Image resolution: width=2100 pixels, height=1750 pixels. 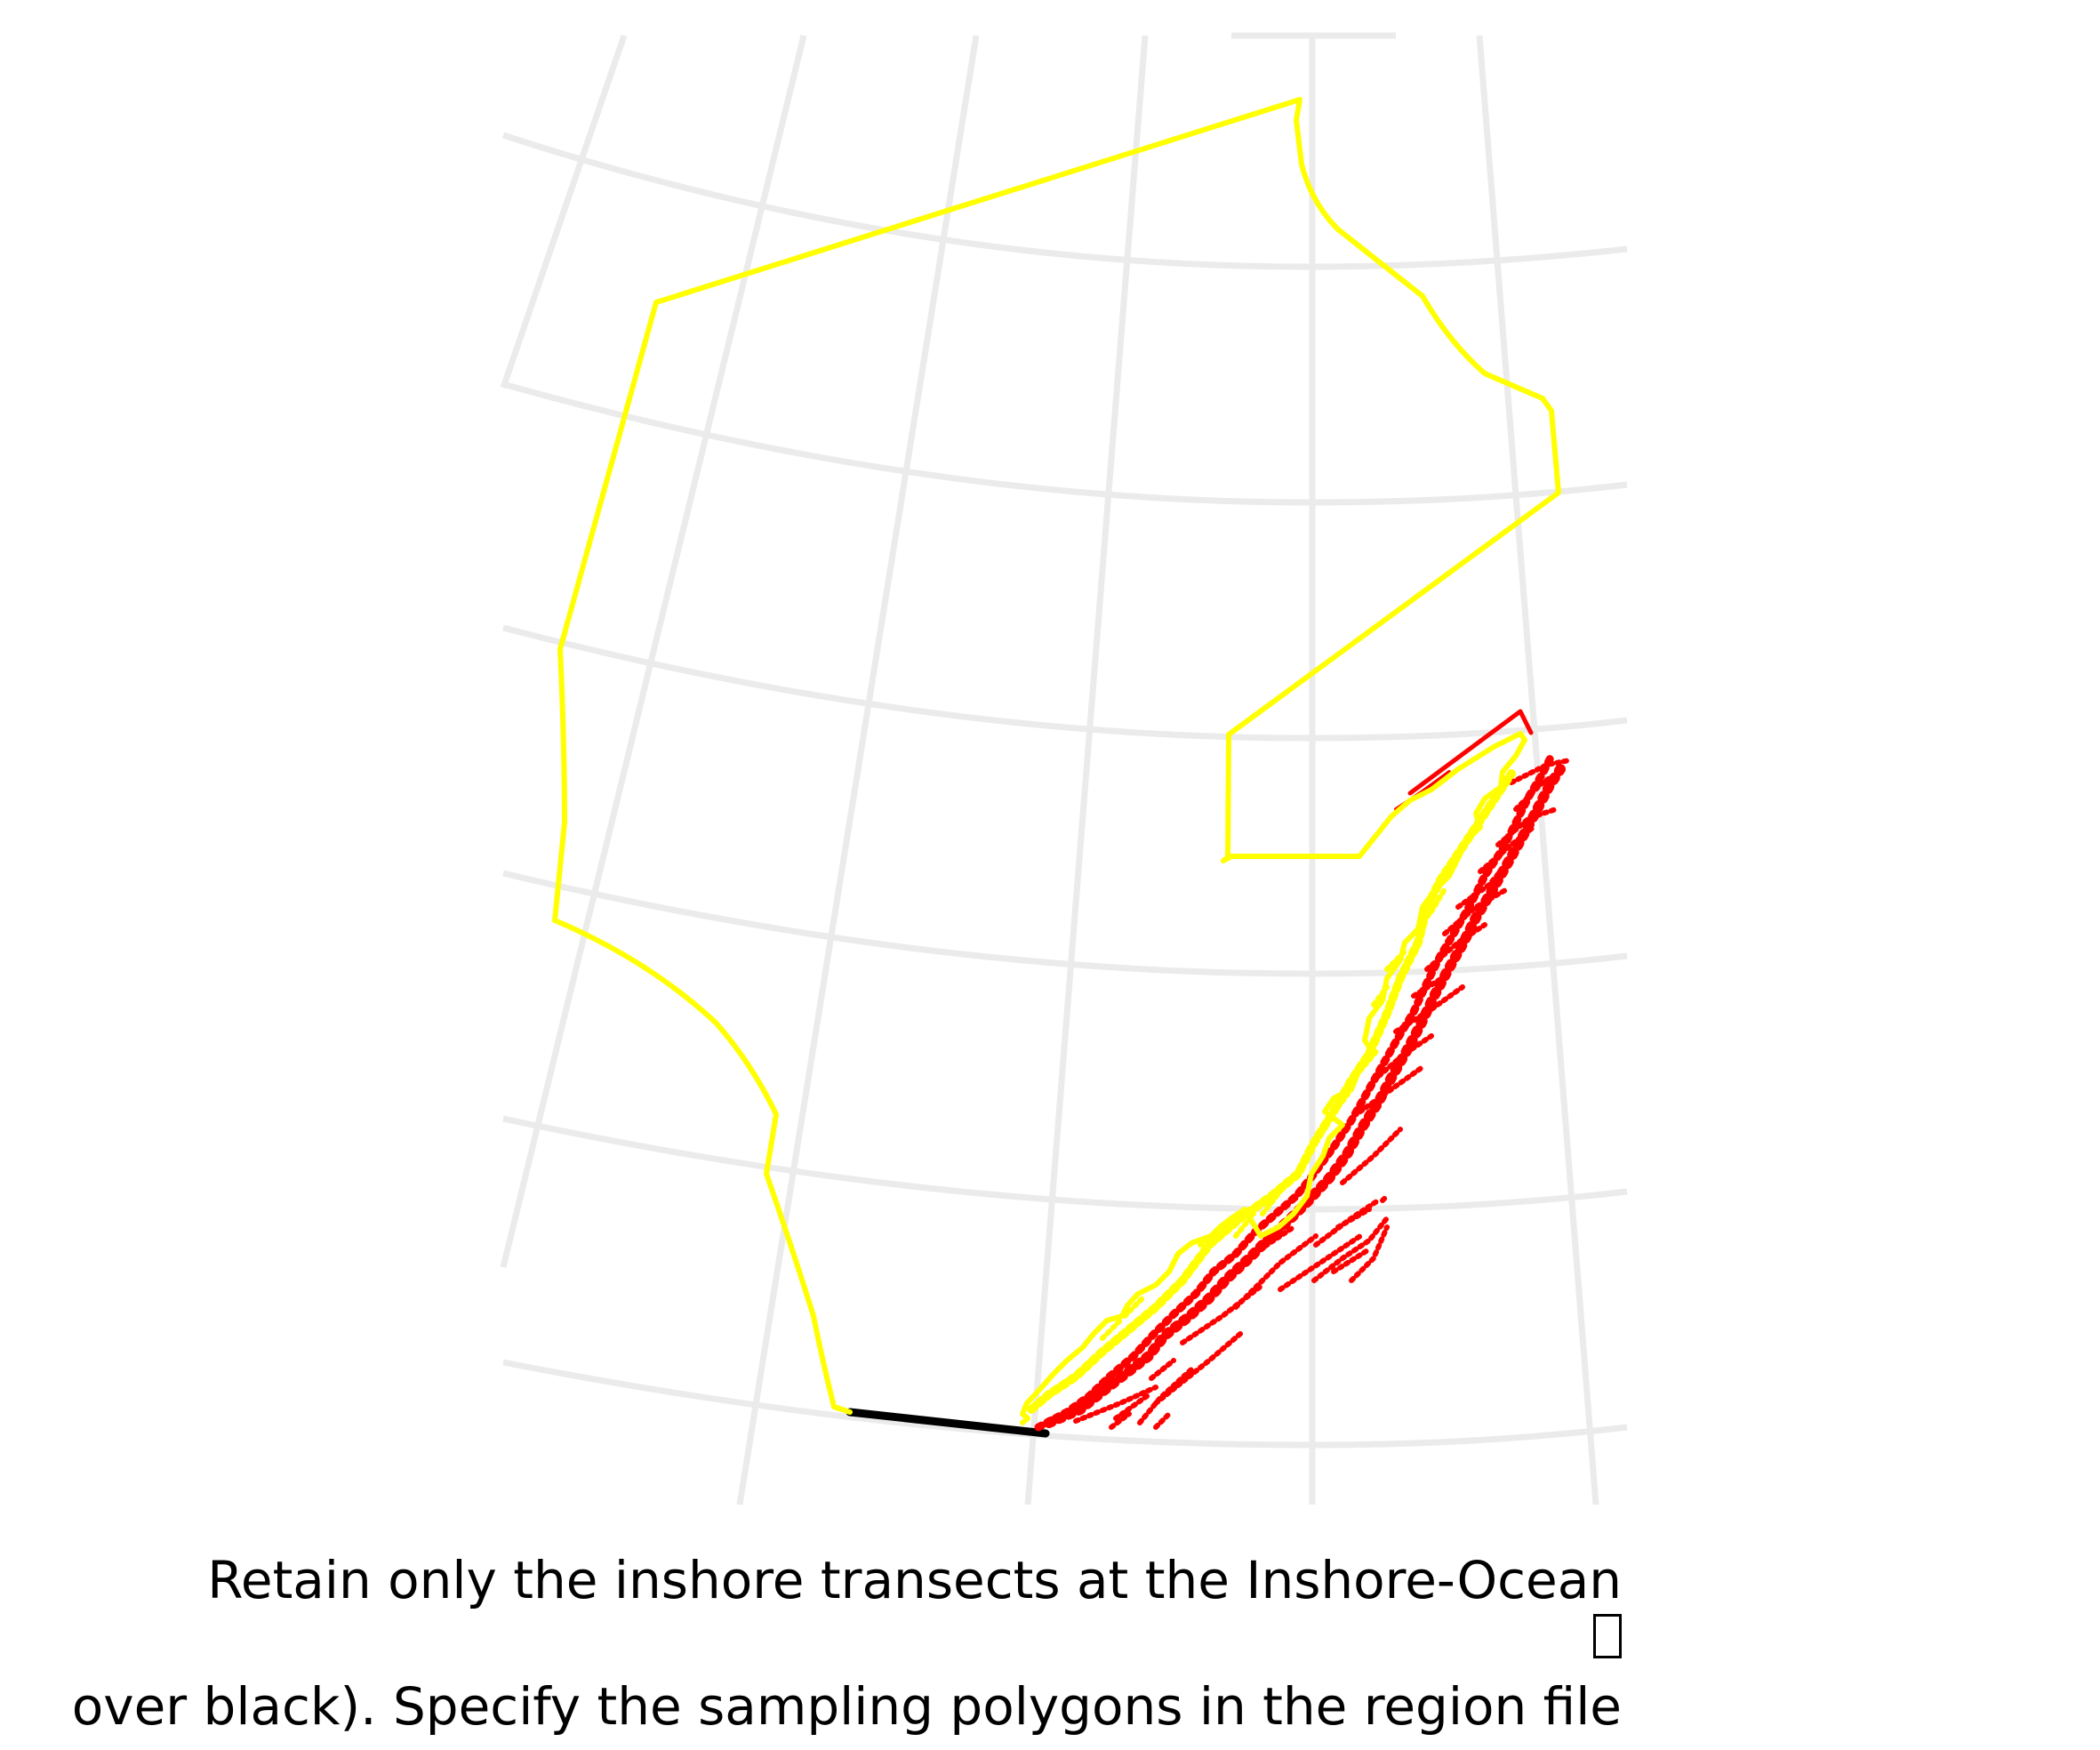 What do you see at coordinates (1271, 1091) in the screenshot?
I see `sampling-polygon-coast-detail` at bounding box center [1271, 1091].